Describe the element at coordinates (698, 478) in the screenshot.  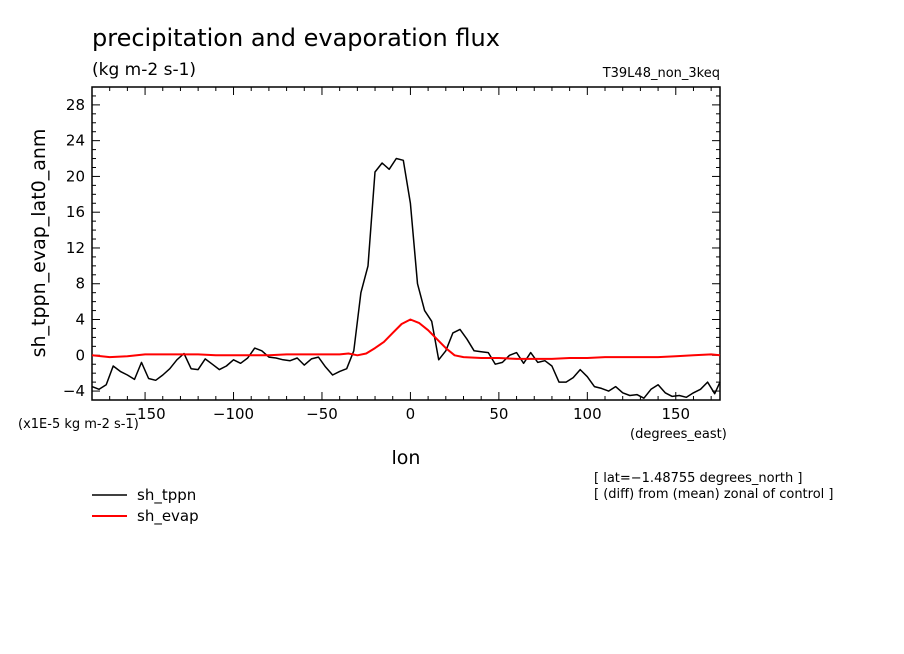
I see `annotation-lat: [ lat=−1.48755 degrees_north ]` at that location.